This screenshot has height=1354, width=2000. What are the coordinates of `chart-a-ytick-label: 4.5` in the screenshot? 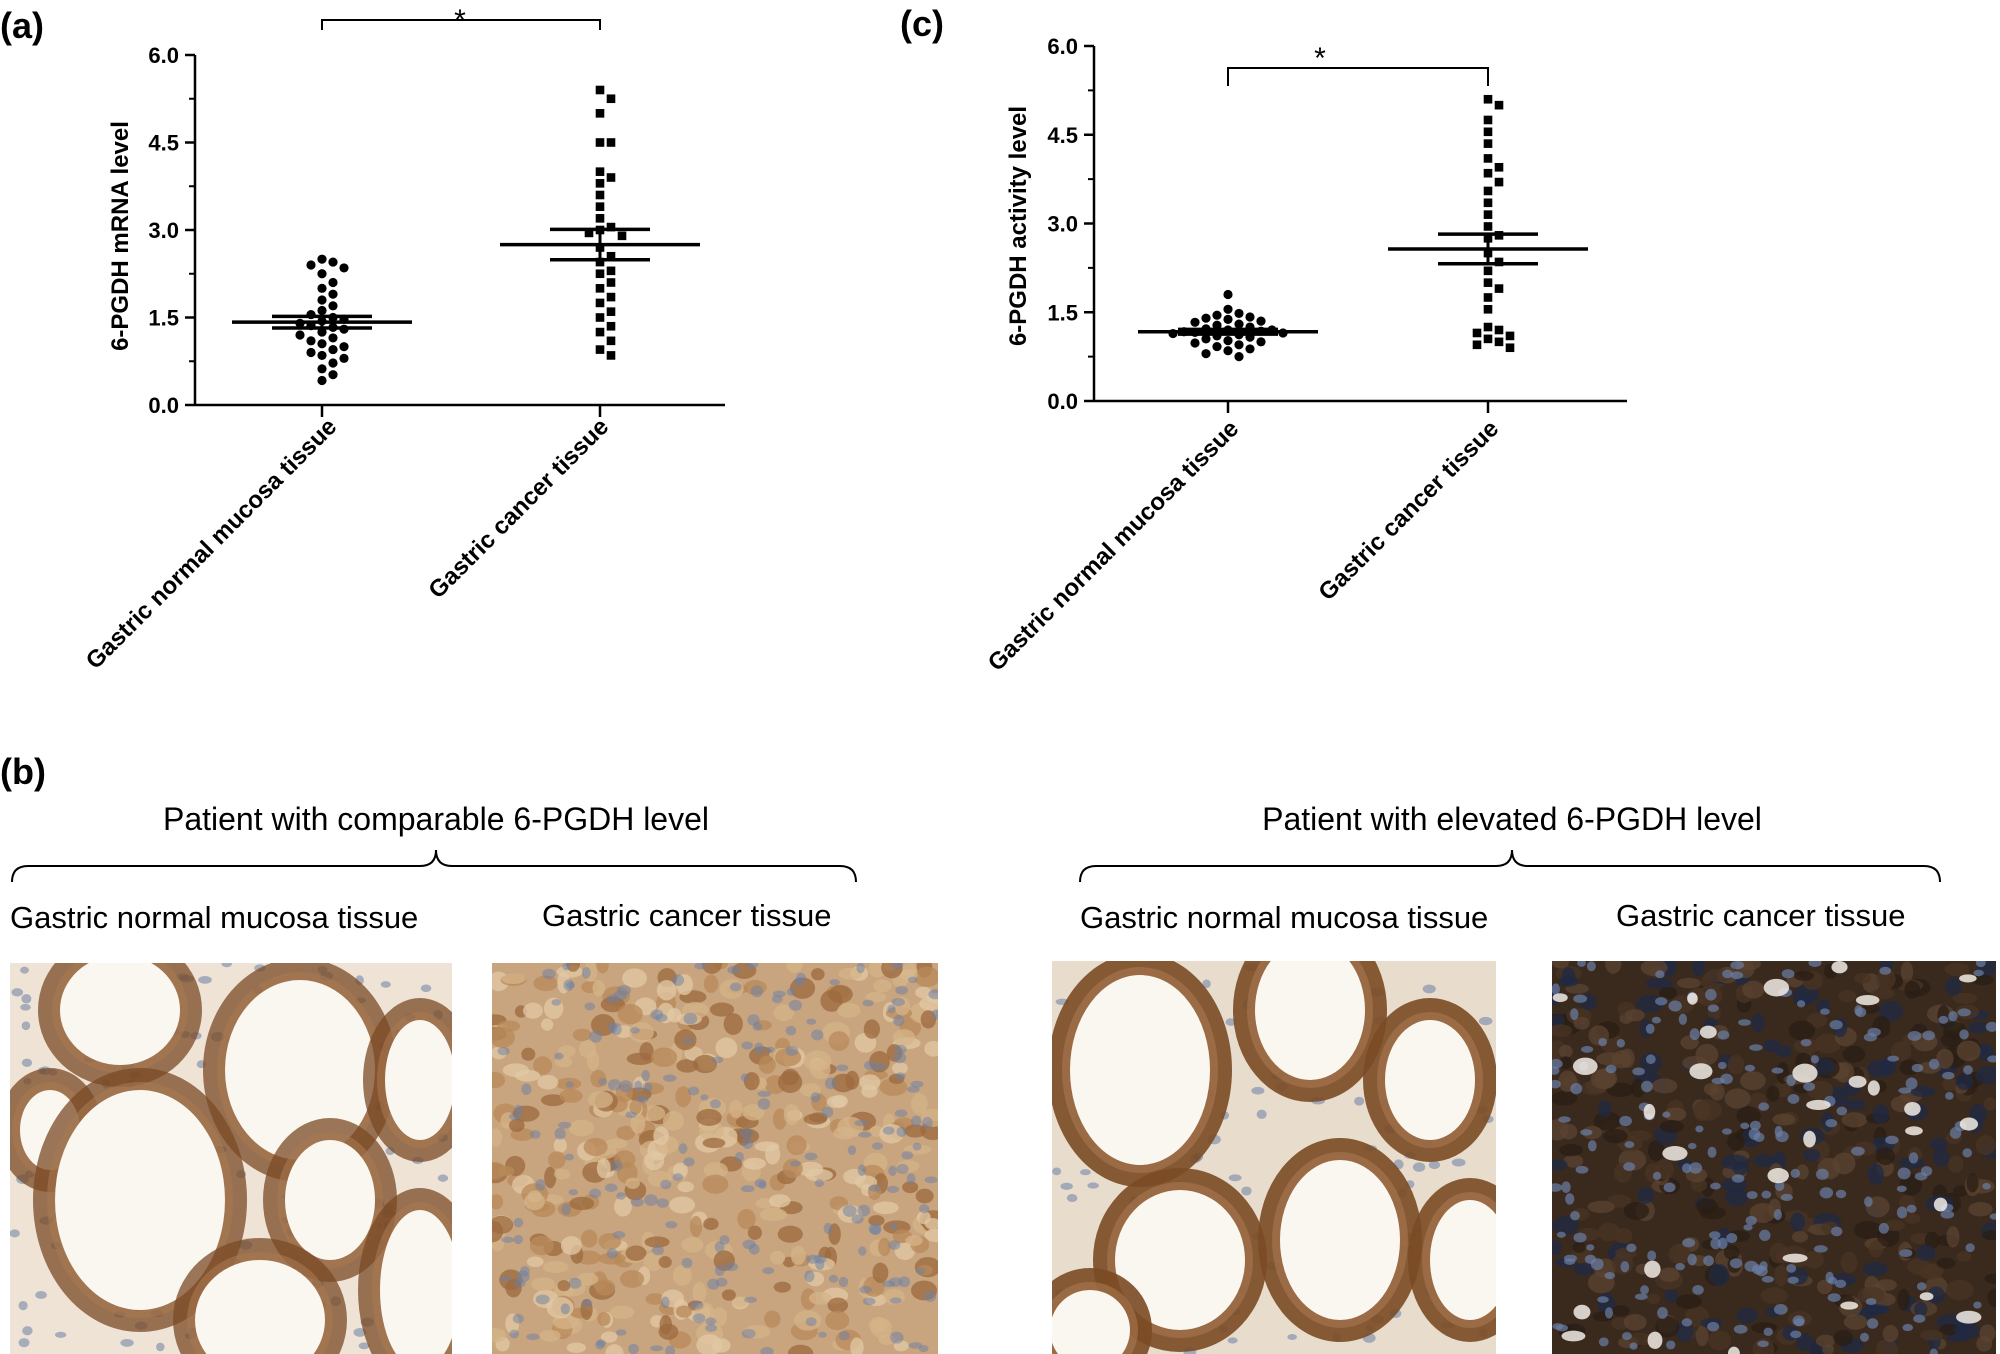 It's located at (163, 143).